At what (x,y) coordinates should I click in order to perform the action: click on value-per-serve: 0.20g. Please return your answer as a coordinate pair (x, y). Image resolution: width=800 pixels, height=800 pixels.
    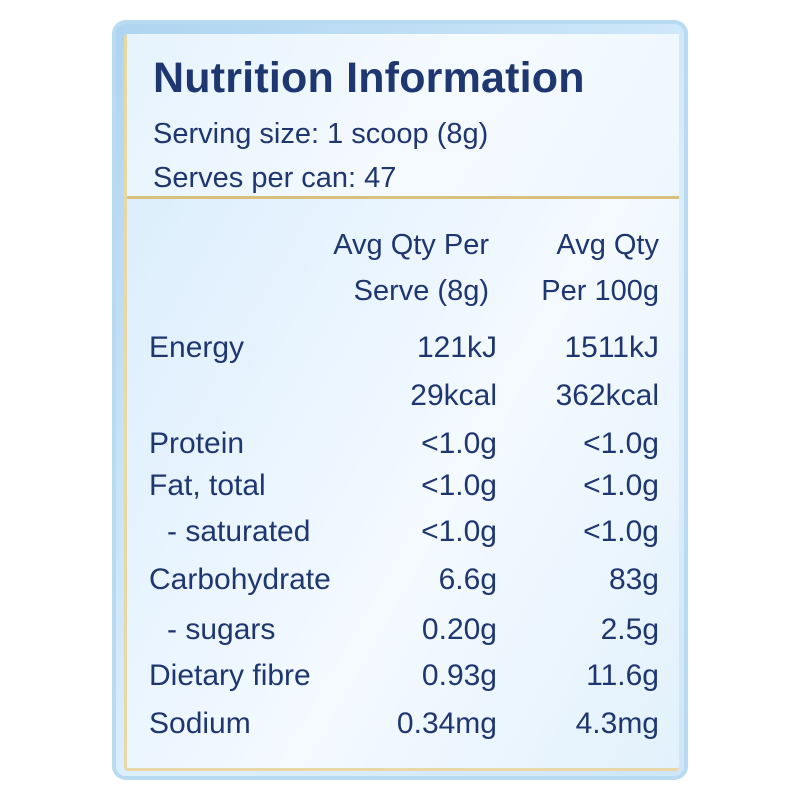
    Looking at the image, I should click on (459, 629).